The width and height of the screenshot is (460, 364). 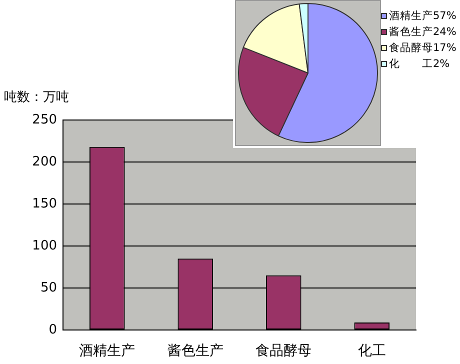 I want to click on legend-label: 化 工2%, so click(x=419, y=64).